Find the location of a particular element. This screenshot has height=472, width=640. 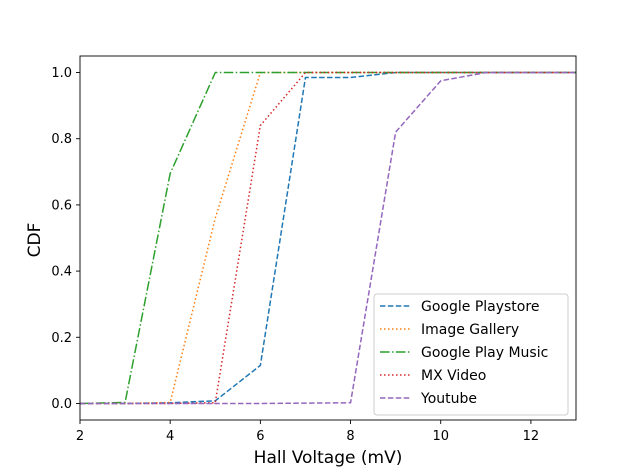

legend-label-3: Google Play Music is located at coordinates (484, 353).